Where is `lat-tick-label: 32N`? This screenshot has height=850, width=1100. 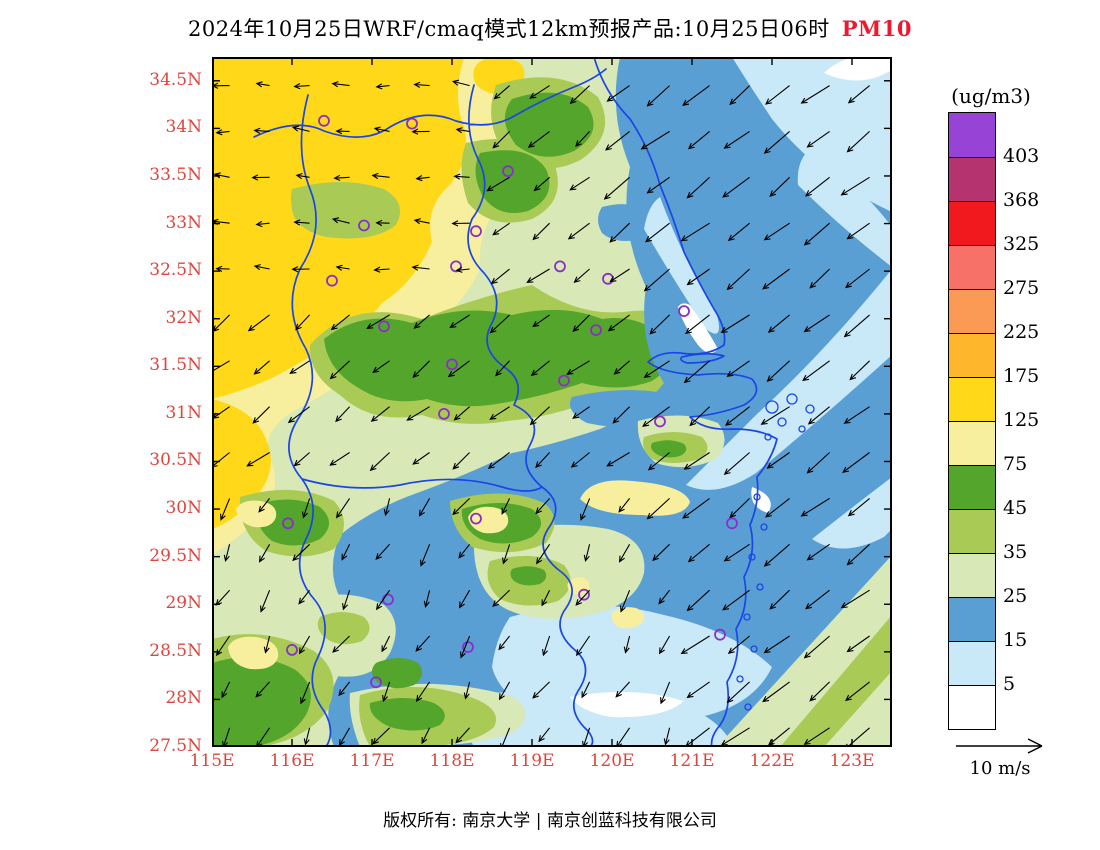 lat-tick-label: 32N is located at coordinates (183, 317).